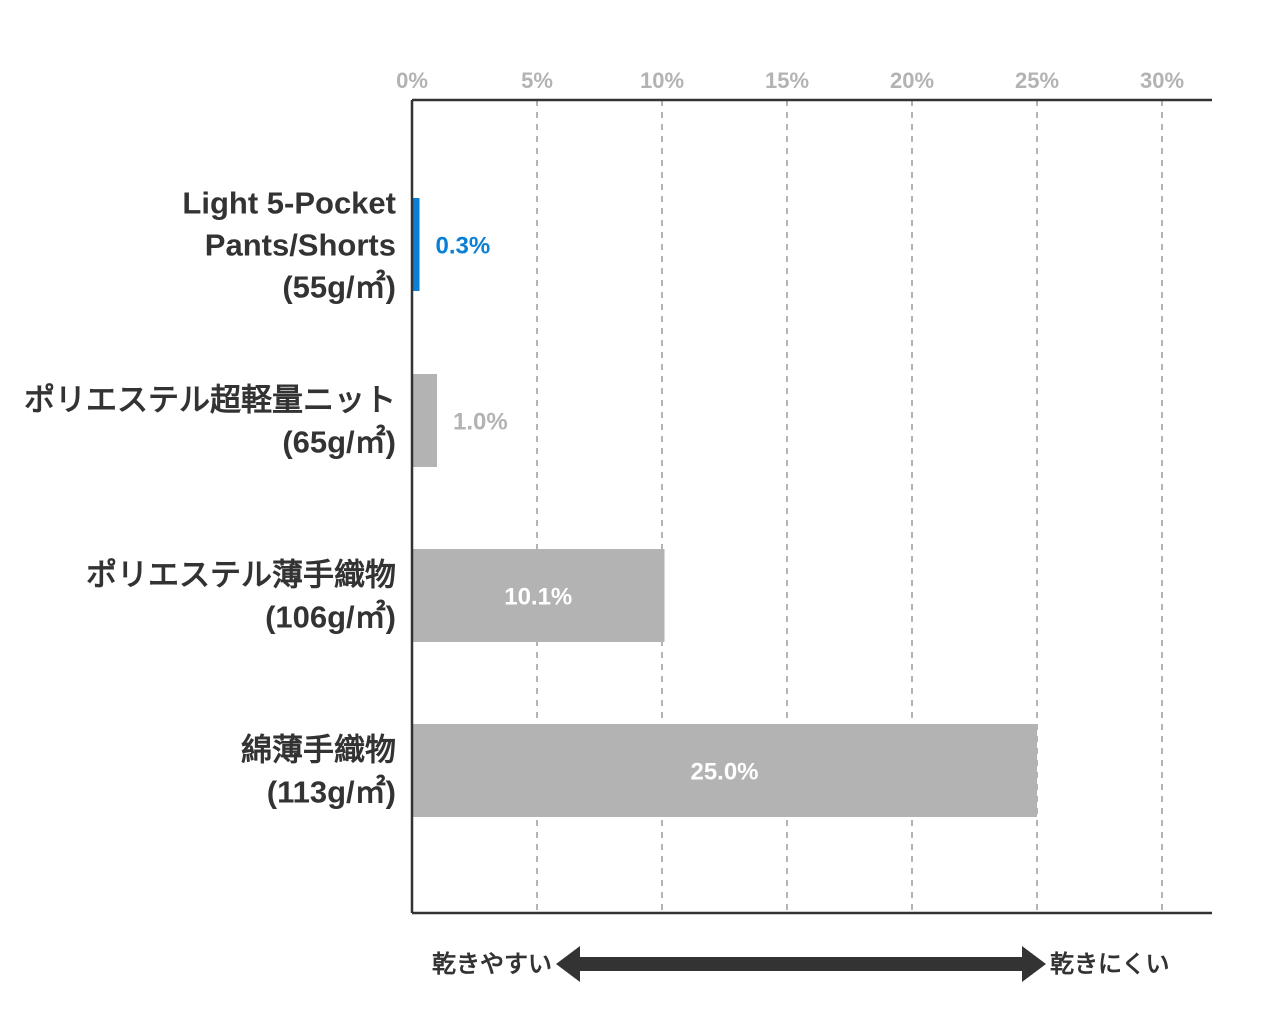  What do you see at coordinates (339, 287) in the screenshot?
I see `category-label: (55g/㎡)` at bounding box center [339, 287].